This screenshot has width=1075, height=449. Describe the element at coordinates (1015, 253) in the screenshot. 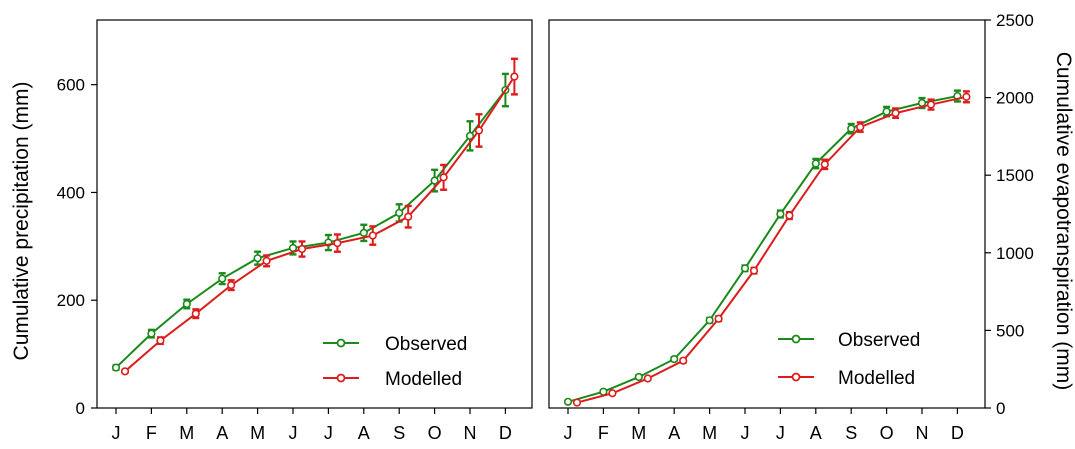

I see `y-tick-label: 1000` at that location.